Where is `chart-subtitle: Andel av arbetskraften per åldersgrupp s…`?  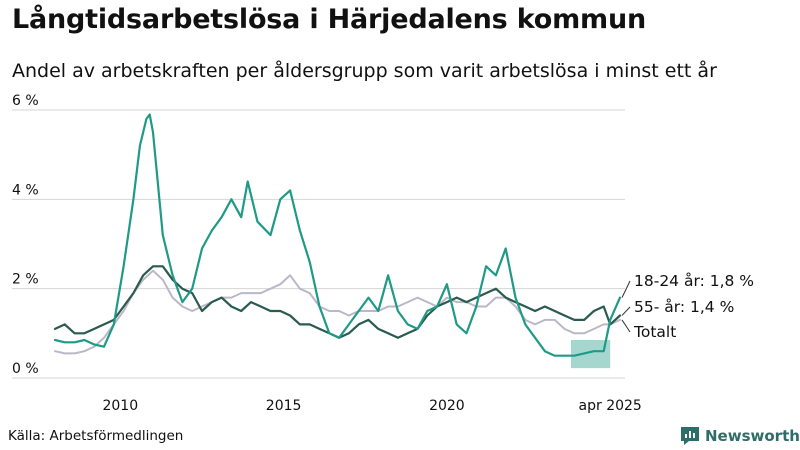
chart-subtitle: Andel av arbetskraften per åldersgrupp s… is located at coordinates (364, 71).